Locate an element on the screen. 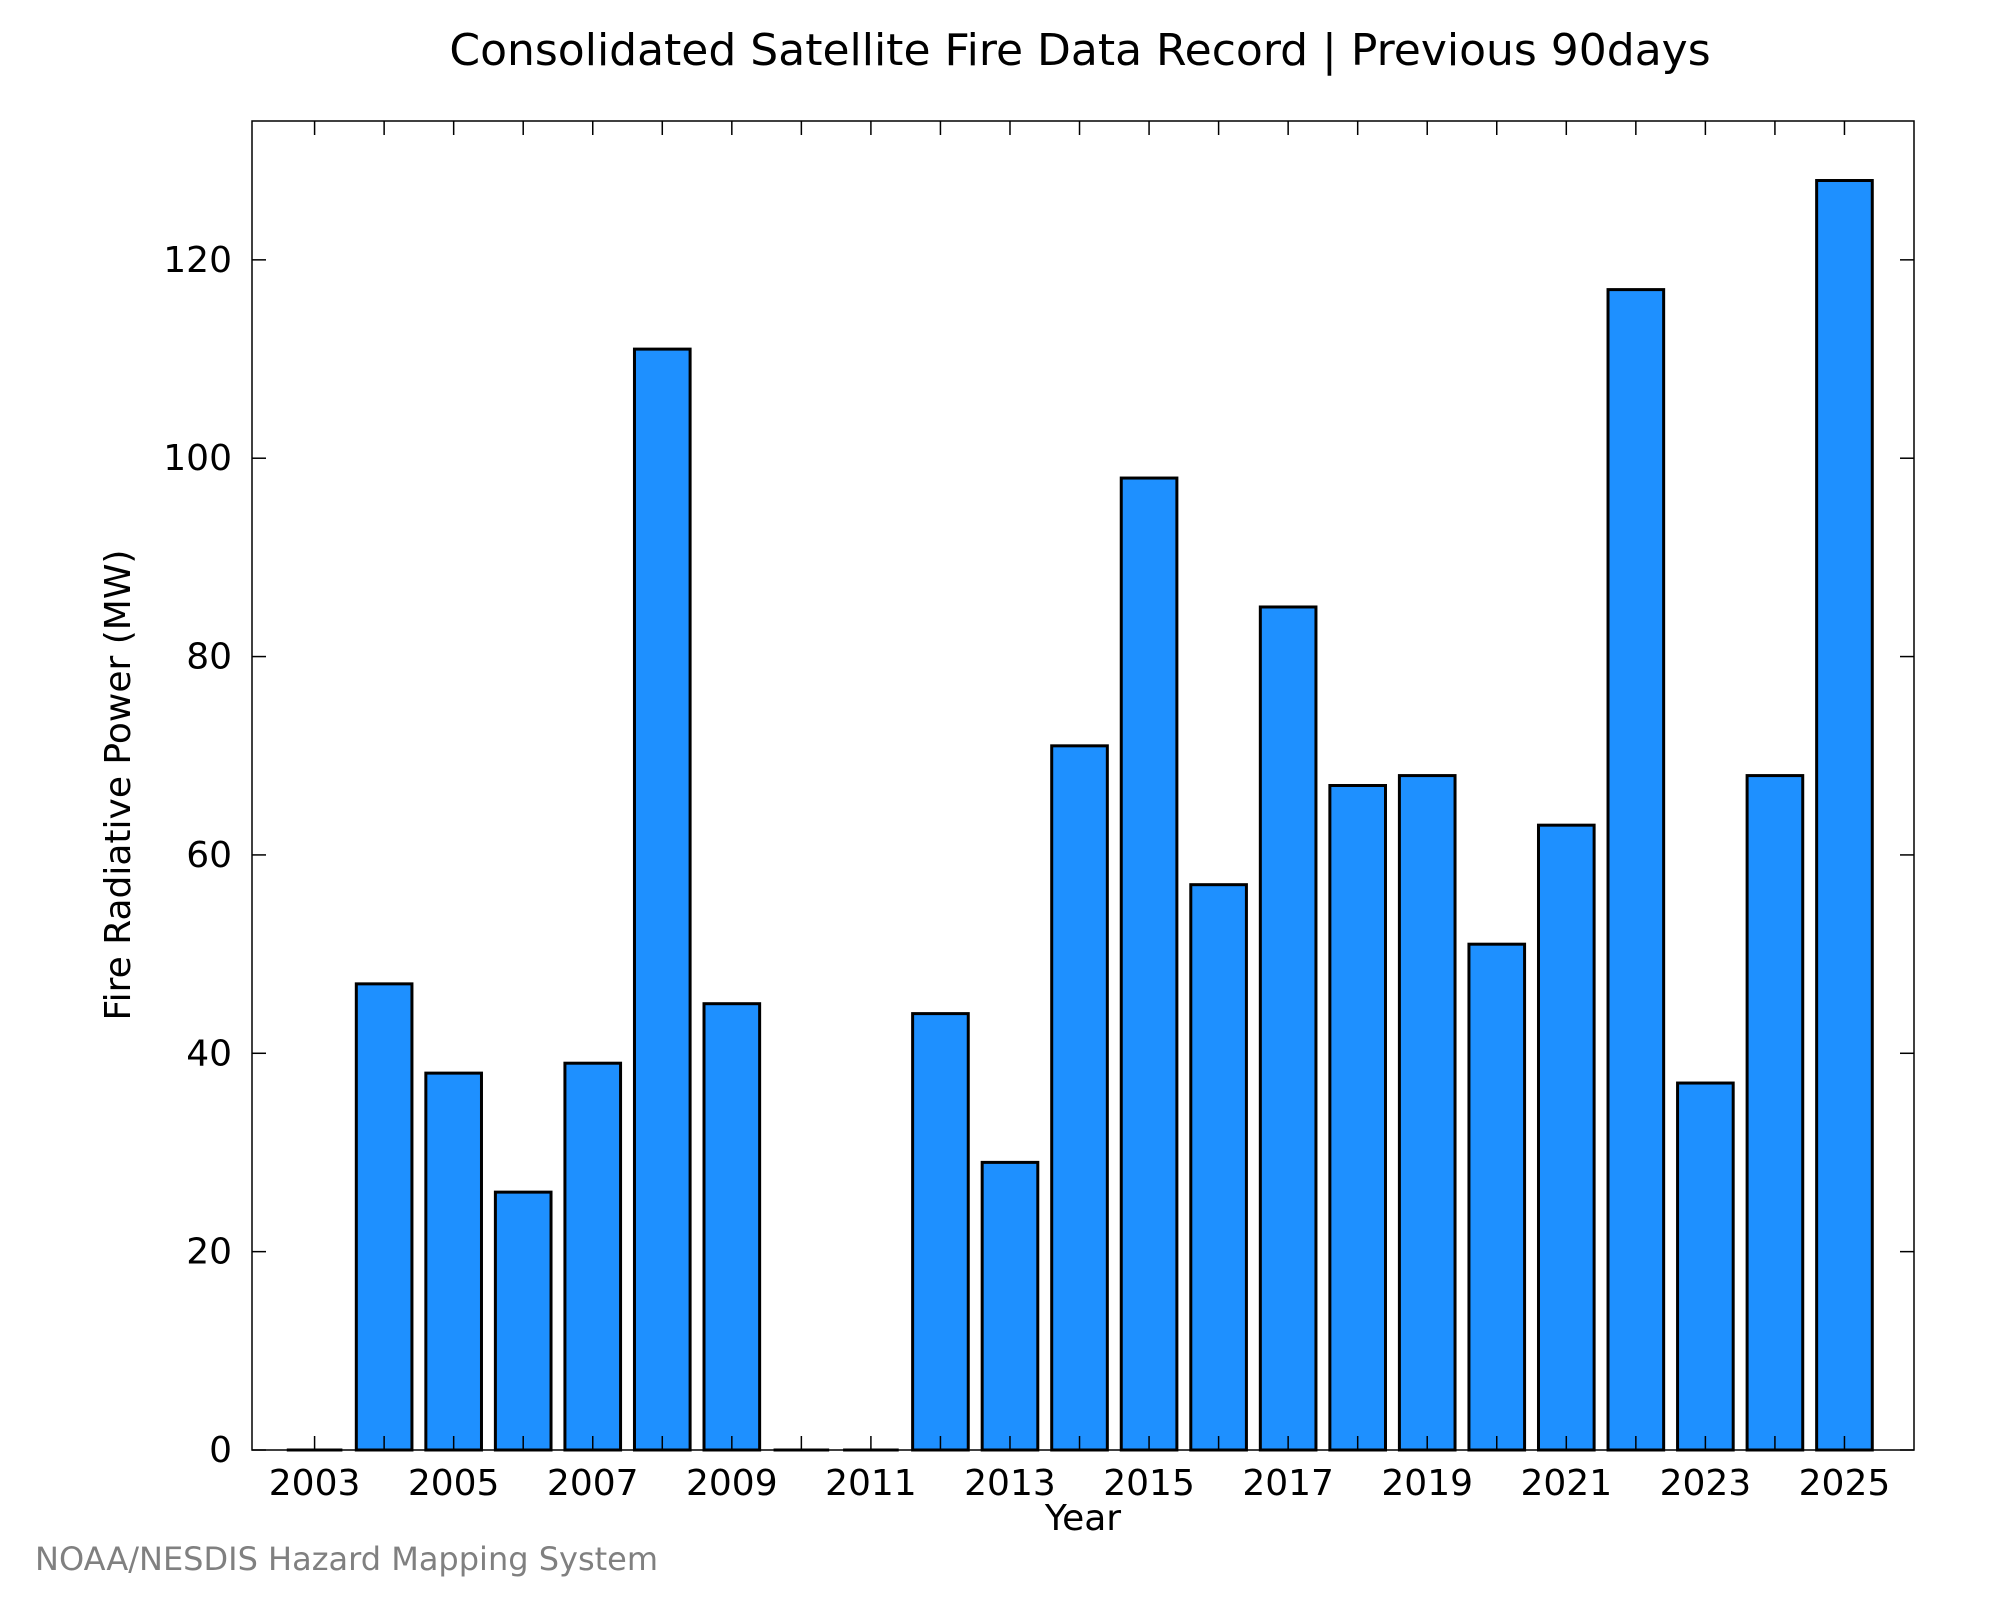 The height and width of the screenshot is (1600, 2000). bar-2016 is located at coordinates (1218, 1167).